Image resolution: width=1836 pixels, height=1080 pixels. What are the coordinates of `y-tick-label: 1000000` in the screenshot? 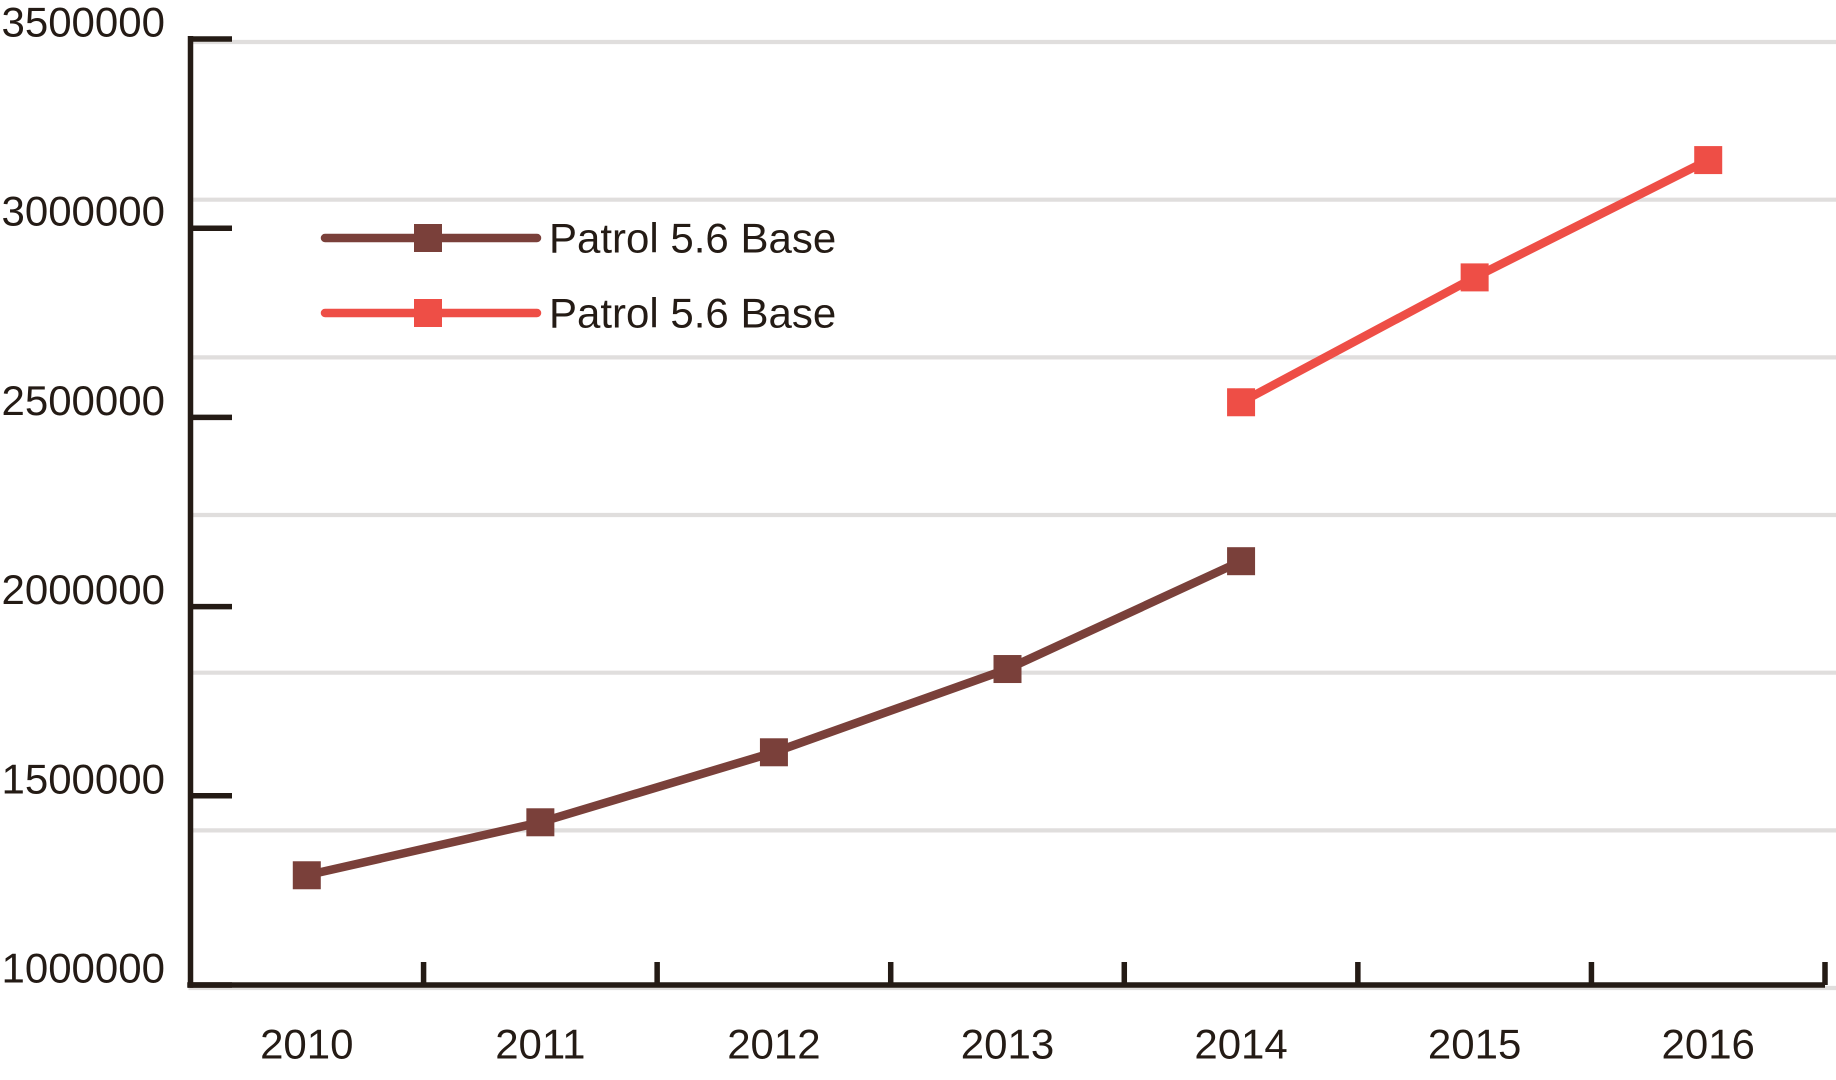 It's located at (83, 968).